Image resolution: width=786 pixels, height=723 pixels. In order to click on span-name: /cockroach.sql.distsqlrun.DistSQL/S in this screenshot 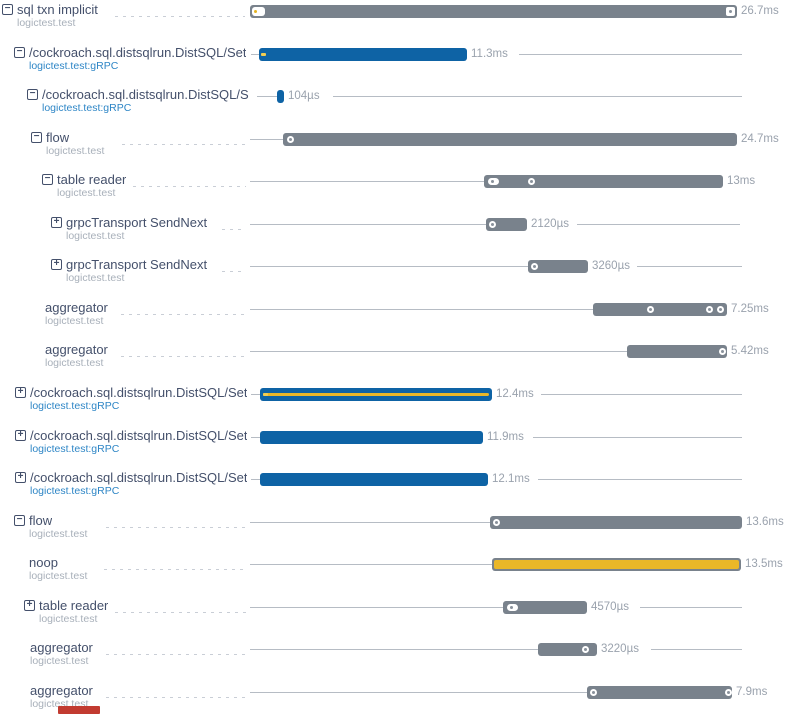, I will do `click(145, 94)`.